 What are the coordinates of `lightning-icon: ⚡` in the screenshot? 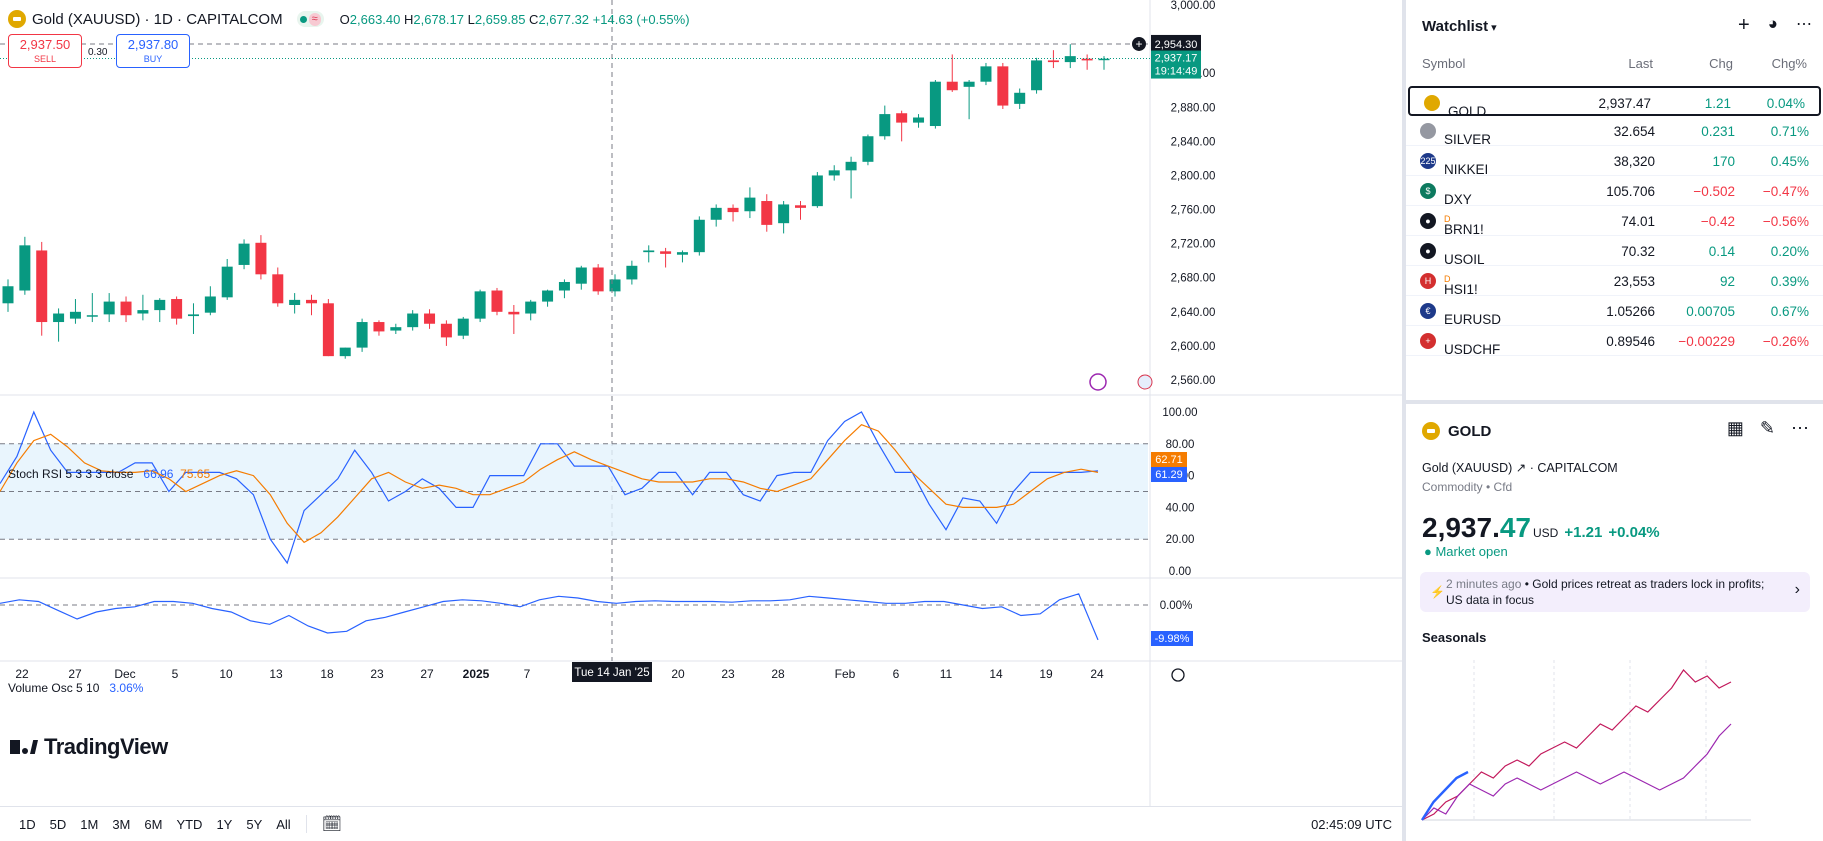 It's located at (1437, 592).